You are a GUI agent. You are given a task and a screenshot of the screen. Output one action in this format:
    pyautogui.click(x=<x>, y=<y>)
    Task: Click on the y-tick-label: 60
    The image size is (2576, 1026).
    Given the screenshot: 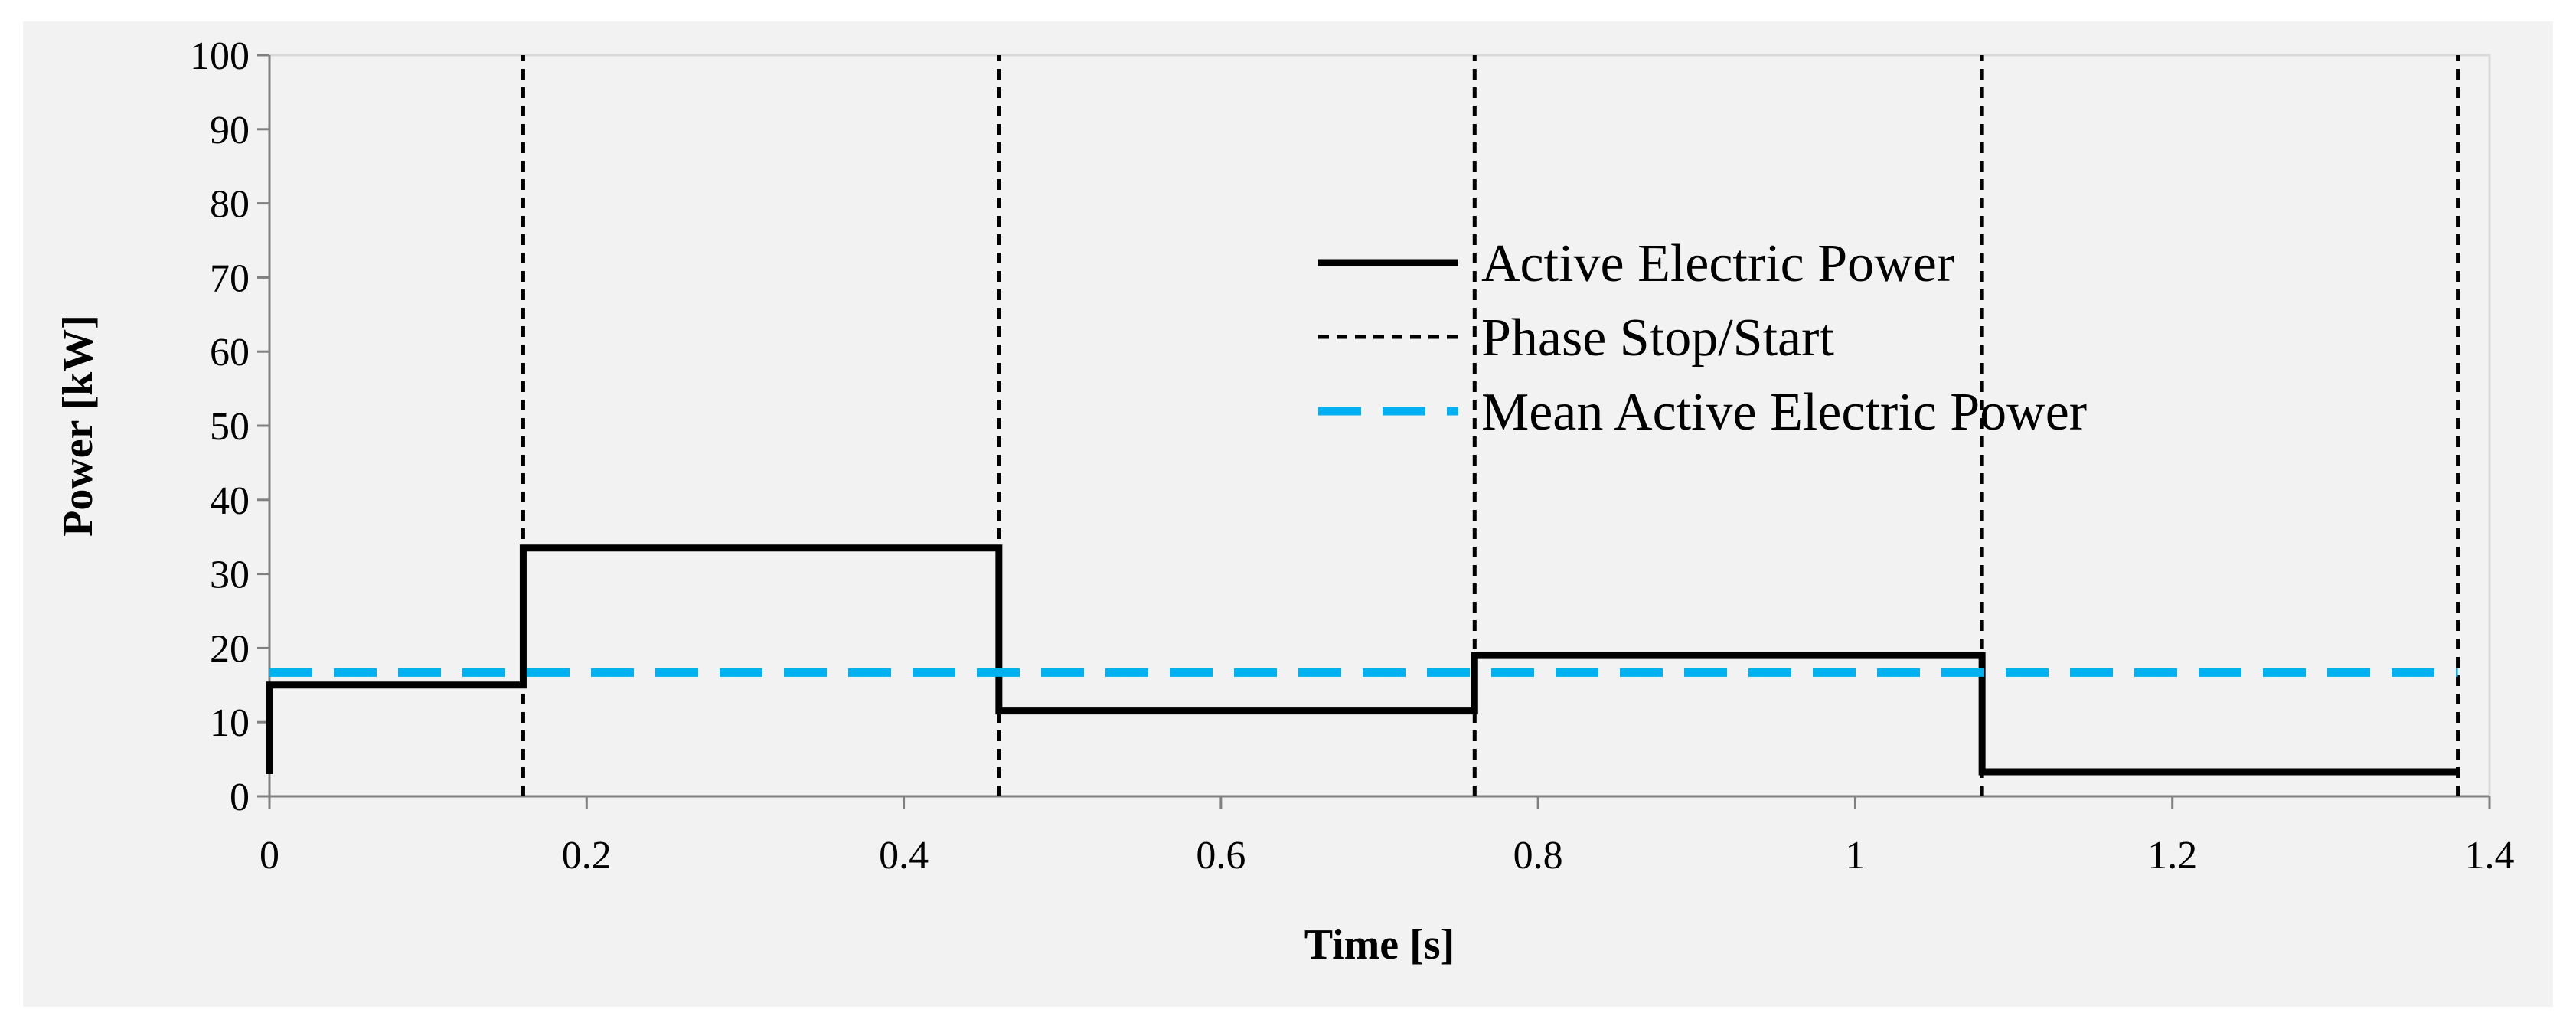 What is the action you would take?
    pyautogui.click(x=230, y=352)
    